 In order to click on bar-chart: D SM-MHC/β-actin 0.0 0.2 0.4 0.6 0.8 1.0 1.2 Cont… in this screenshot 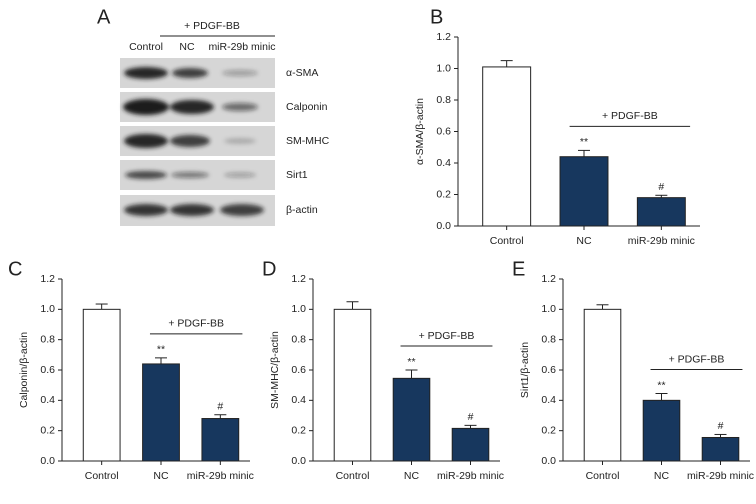, I will do `click(383, 370)`.